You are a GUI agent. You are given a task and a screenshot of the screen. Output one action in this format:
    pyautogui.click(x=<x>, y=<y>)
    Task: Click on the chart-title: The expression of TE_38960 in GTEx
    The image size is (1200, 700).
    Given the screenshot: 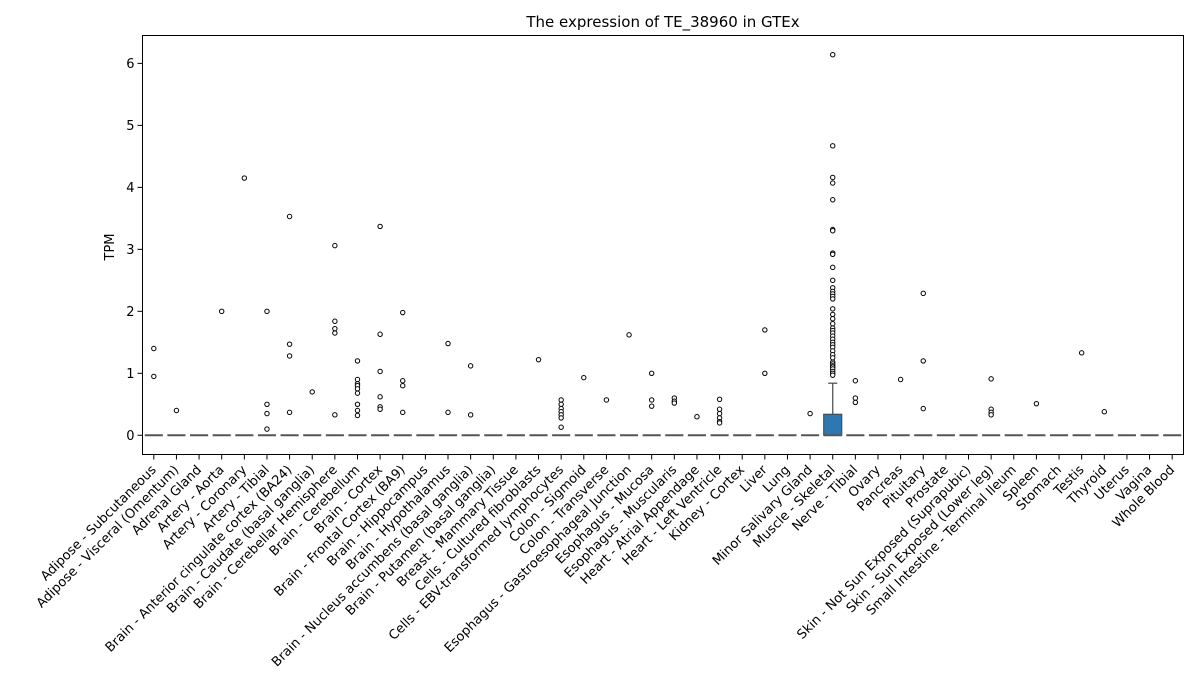 What is the action you would take?
    pyautogui.click(x=662, y=22)
    